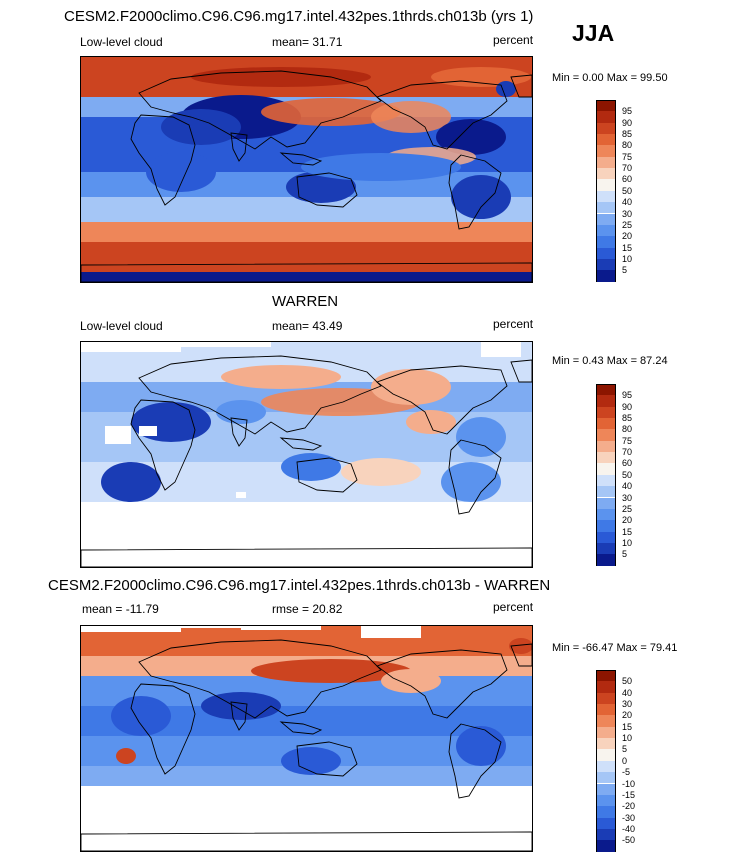 The image size is (732, 858). Describe the element at coordinates (627, 134) in the screenshot. I see `colorbar-tick-label: 85` at that location.